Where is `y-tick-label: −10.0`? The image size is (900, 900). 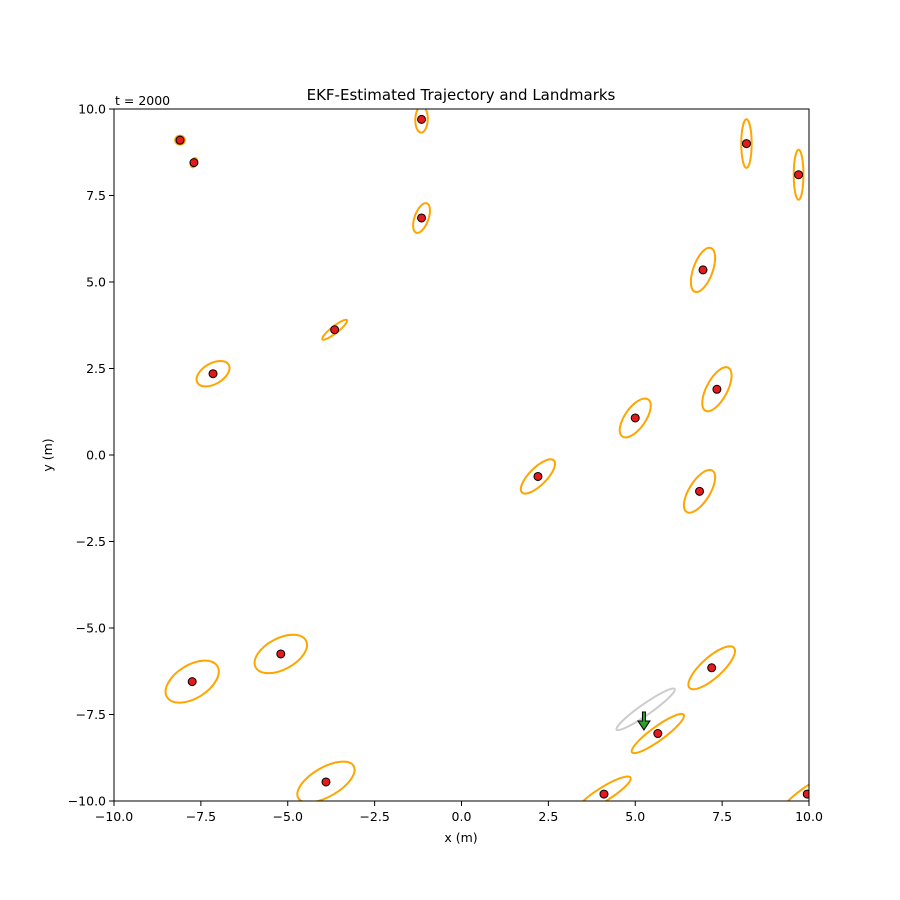 y-tick-label: −10.0 is located at coordinates (87, 801).